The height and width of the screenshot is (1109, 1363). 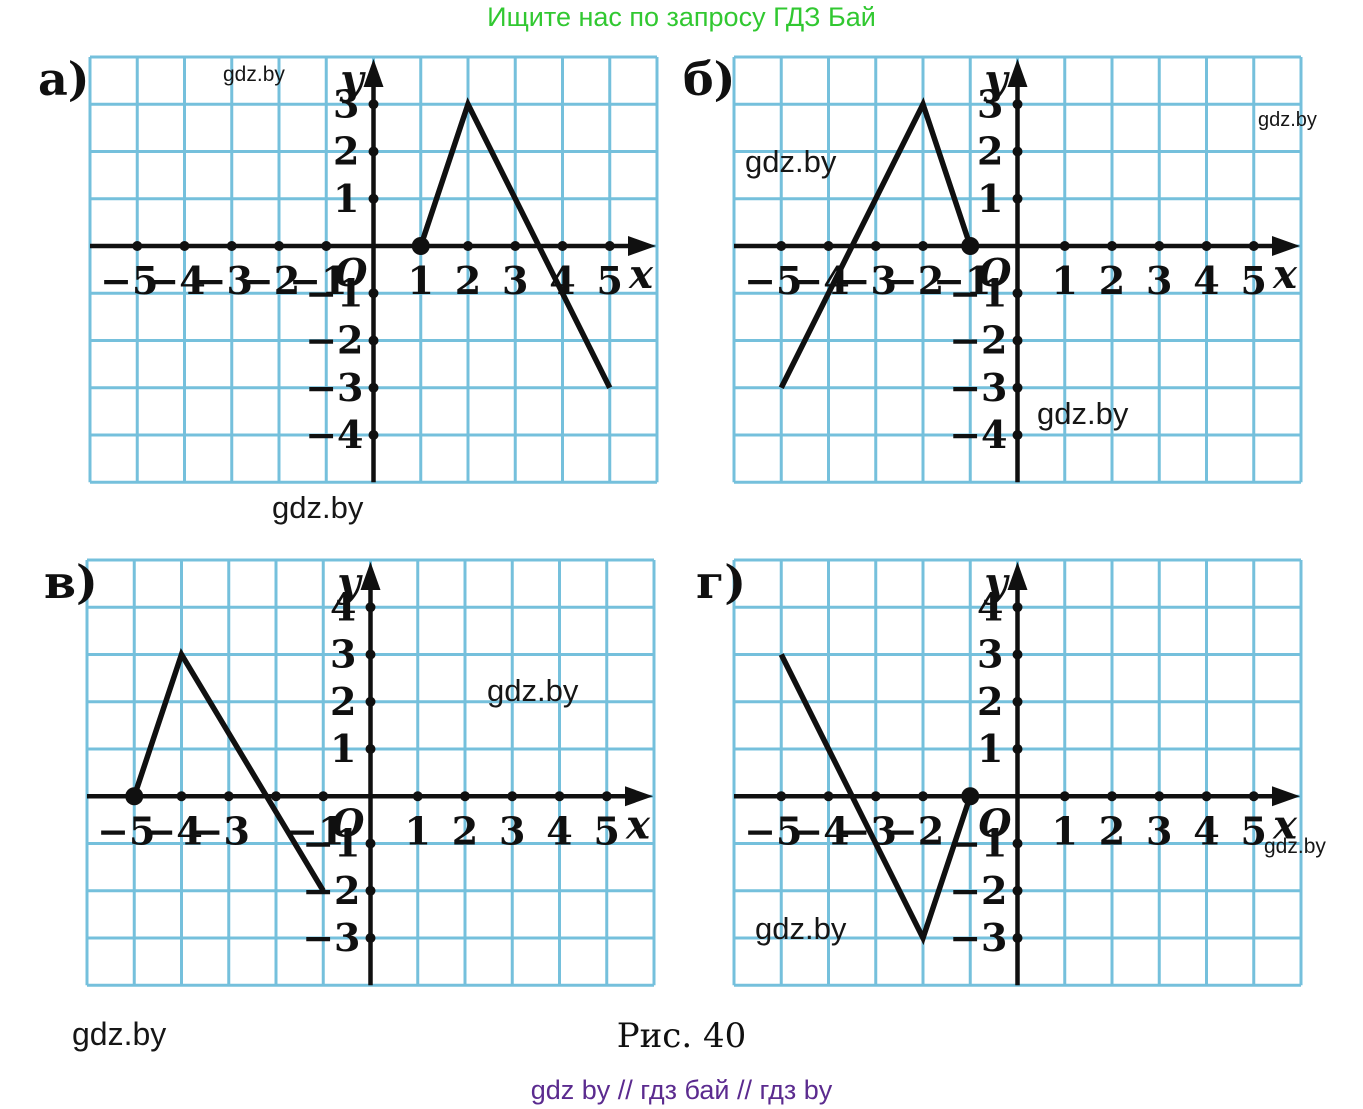 What do you see at coordinates (721, 582) in the screenshot?
I see `panel-label-g: г)` at bounding box center [721, 582].